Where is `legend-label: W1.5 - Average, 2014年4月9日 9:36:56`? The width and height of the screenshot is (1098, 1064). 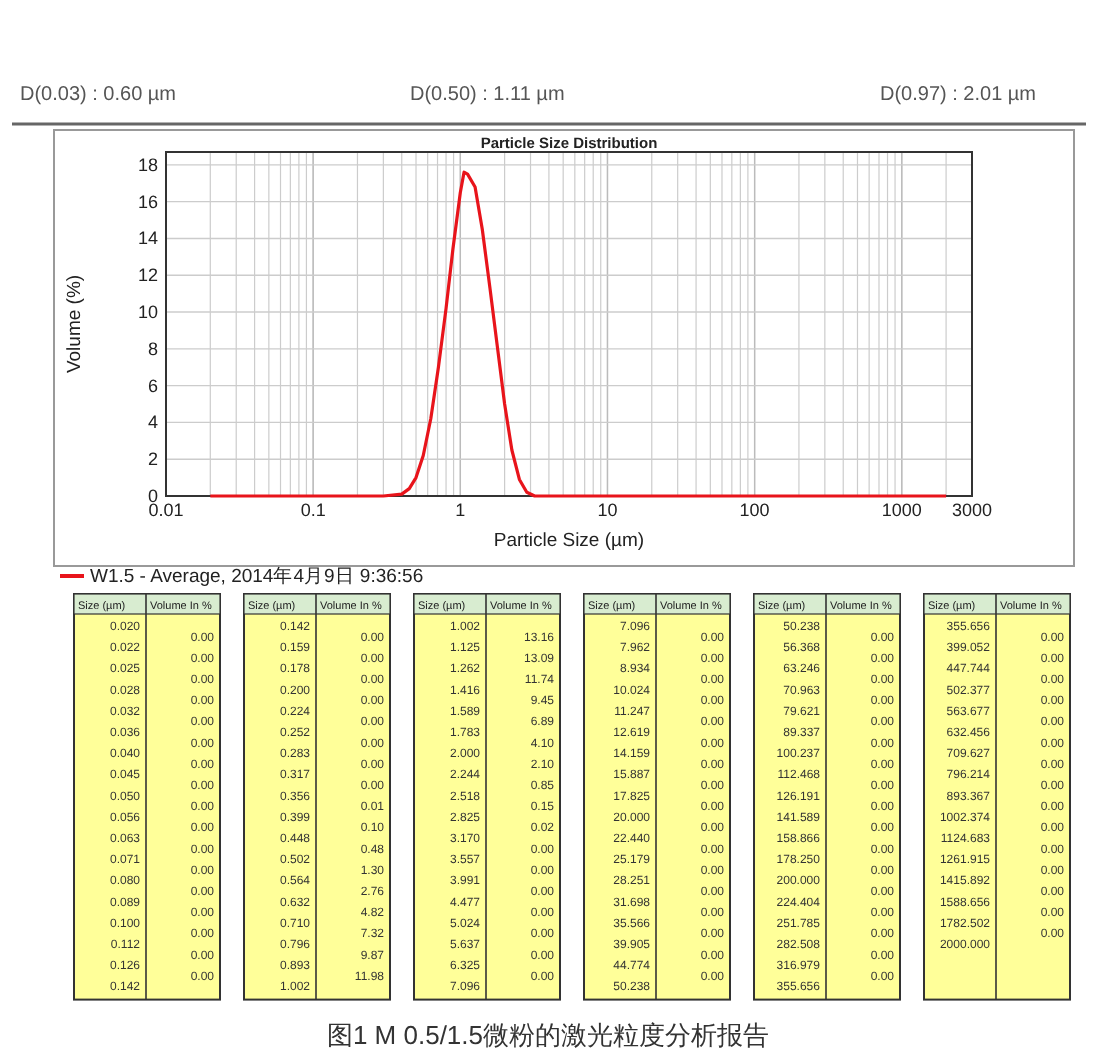
legend-label: W1.5 - Average, 2014年4月9日 9:36:56 is located at coordinates (257, 576).